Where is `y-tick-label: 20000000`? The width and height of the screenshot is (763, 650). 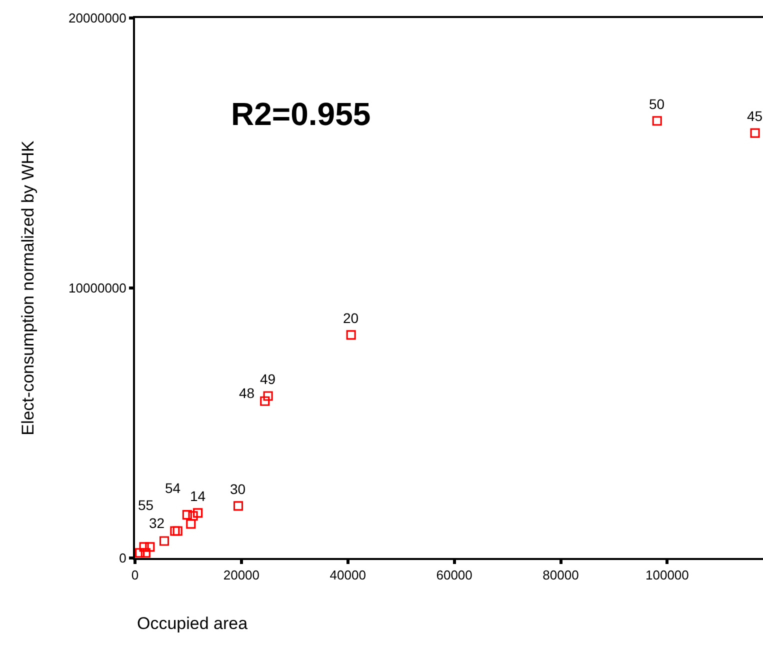
y-tick-label: 20000000 is located at coordinates (97, 18).